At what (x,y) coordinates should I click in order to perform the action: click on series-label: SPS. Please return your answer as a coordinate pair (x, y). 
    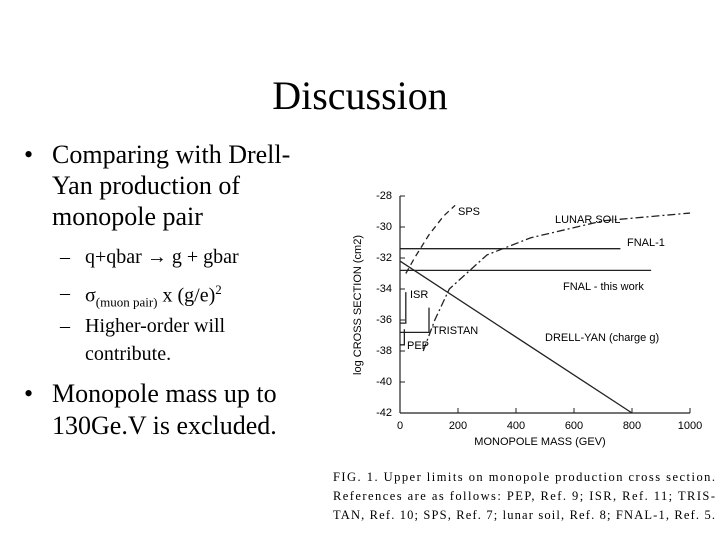
    Looking at the image, I should click on (469, 212).